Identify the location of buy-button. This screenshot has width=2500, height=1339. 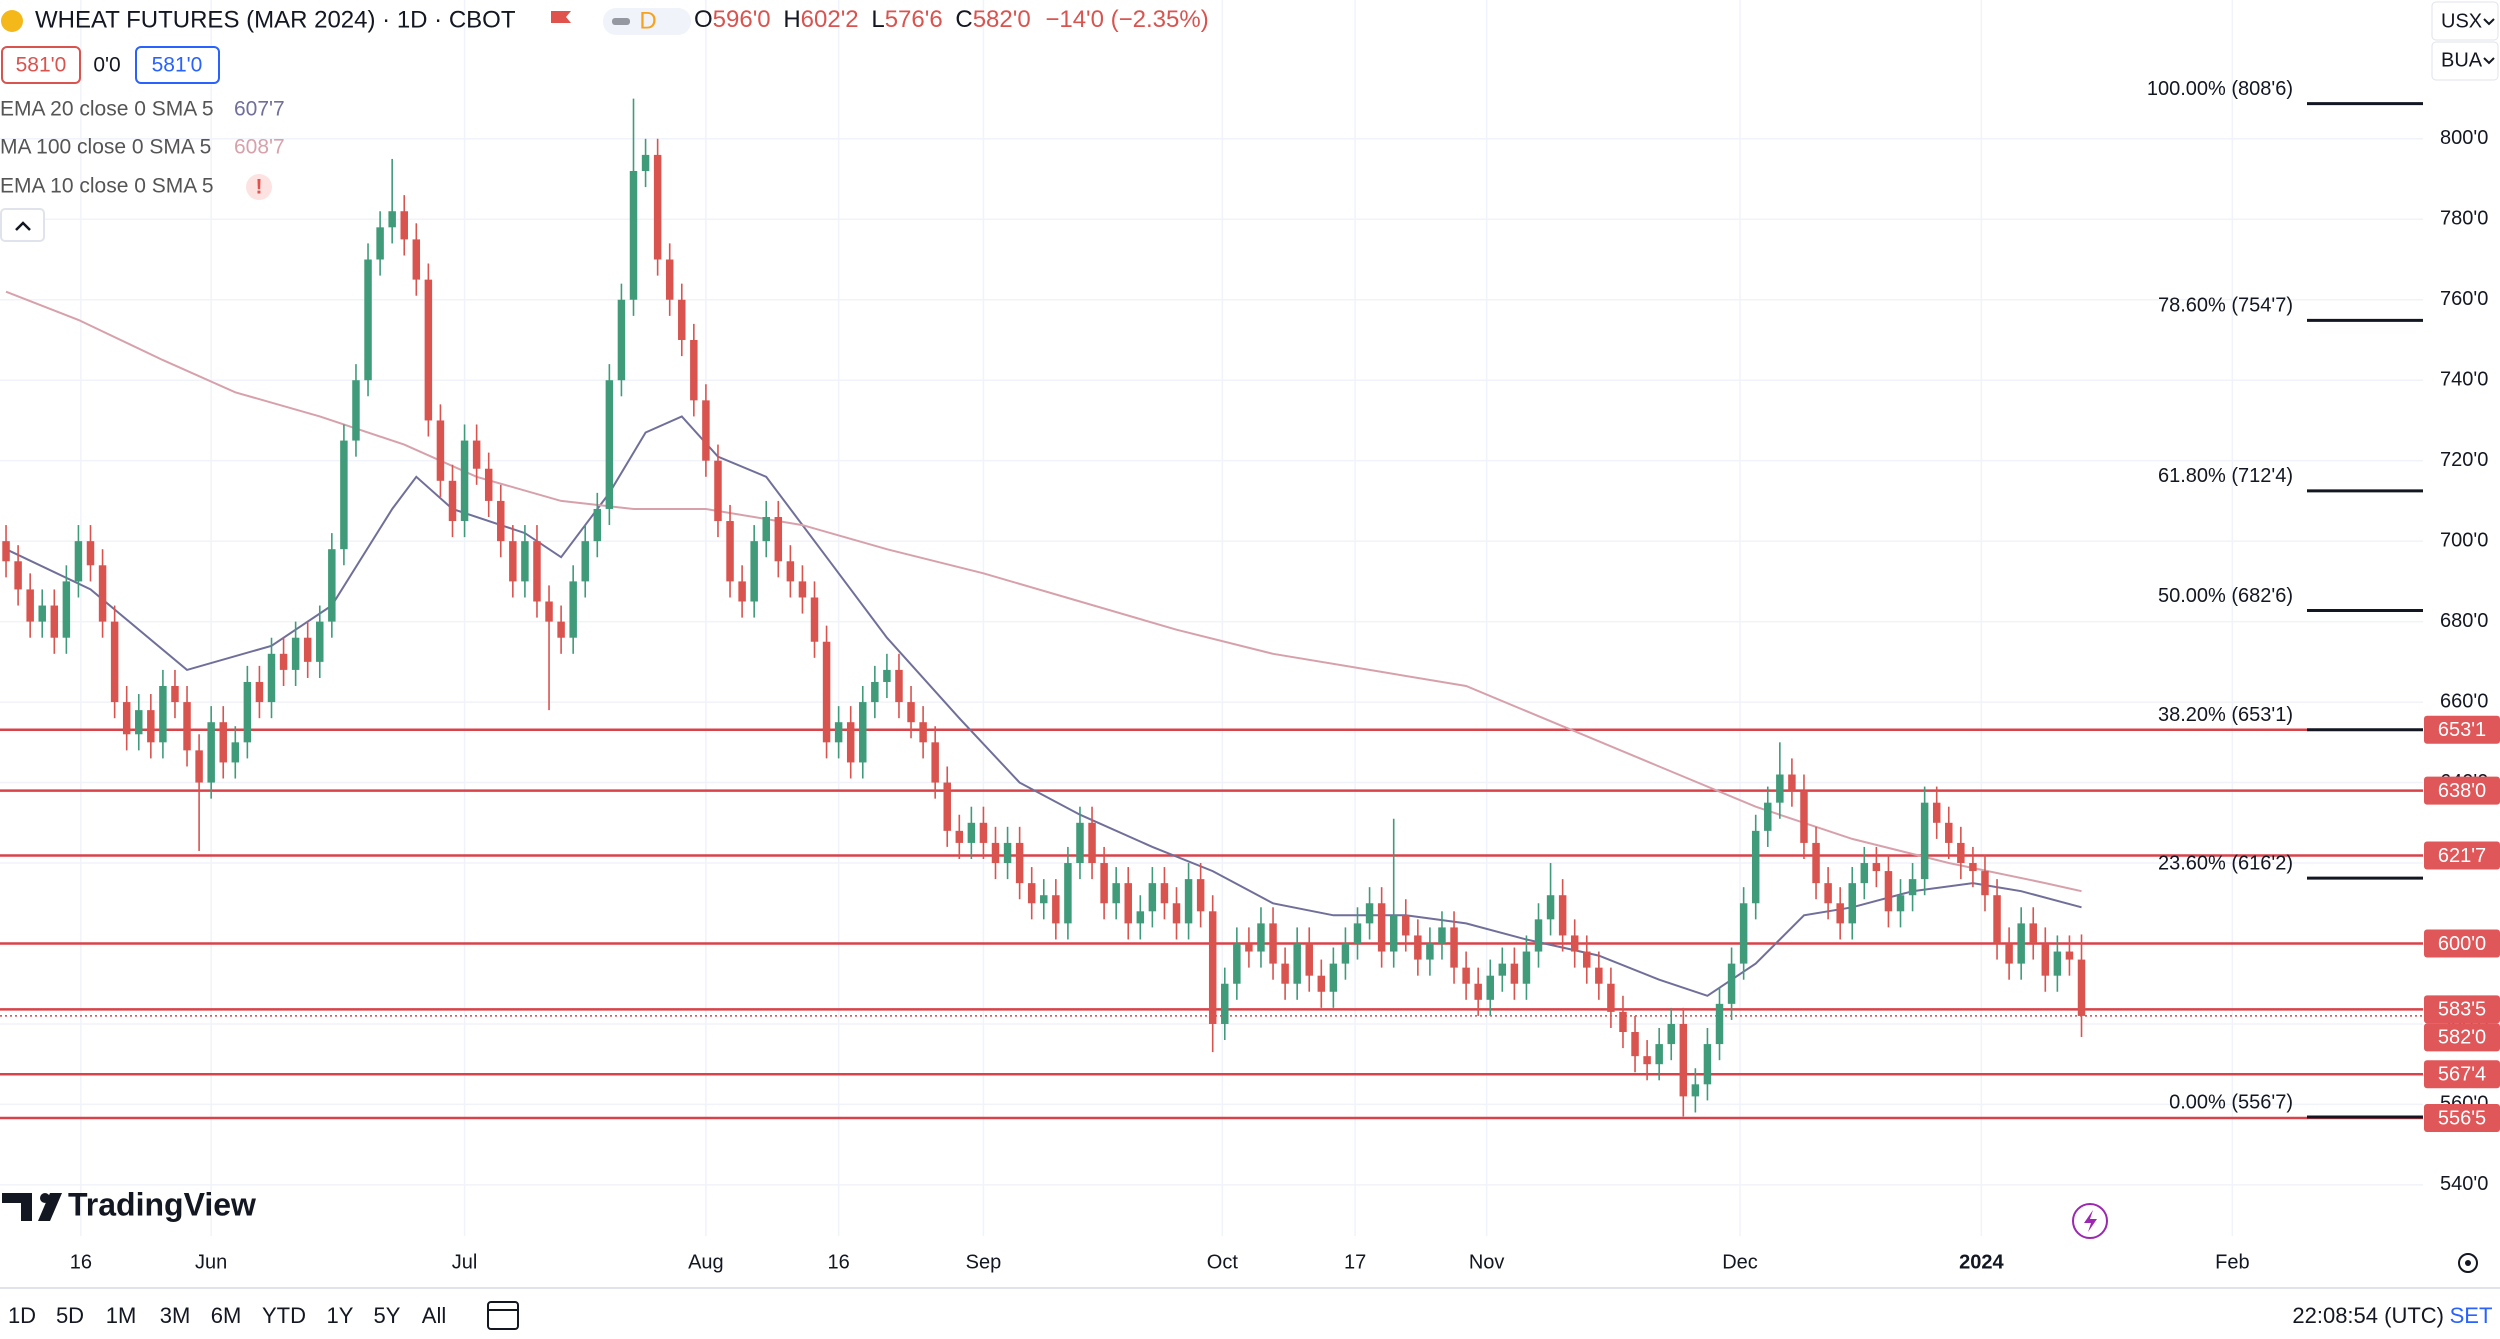
(177, 65).